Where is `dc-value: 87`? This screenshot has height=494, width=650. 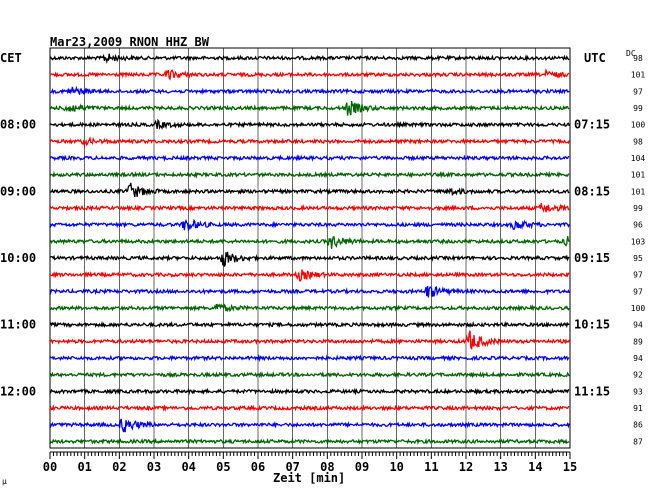
dc-value: 87 is located at coordinates (638, 441).